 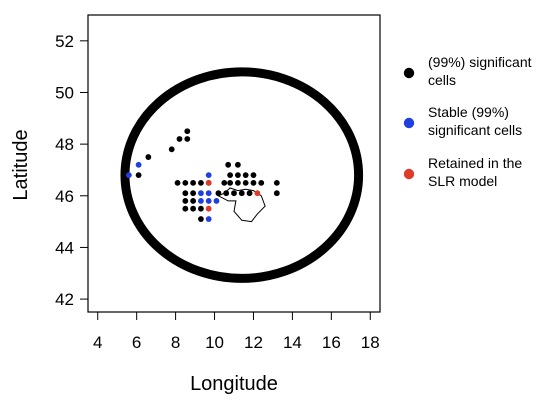 I want to click on y-tick-label: 42, so click(x=64, y=299).